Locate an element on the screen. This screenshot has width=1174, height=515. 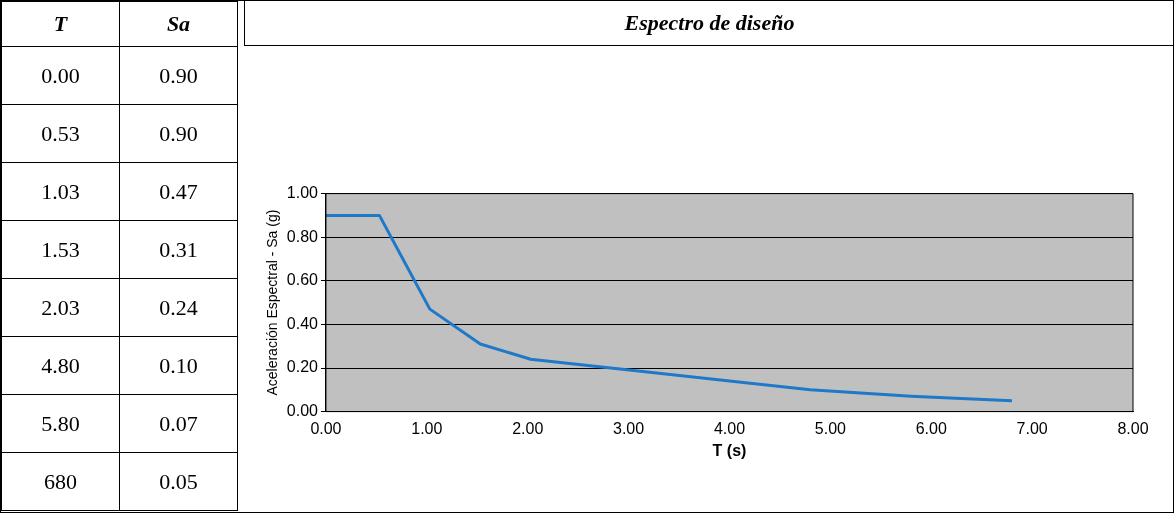
y-tick-label: 0.80 is located at coordinates (302, 236).